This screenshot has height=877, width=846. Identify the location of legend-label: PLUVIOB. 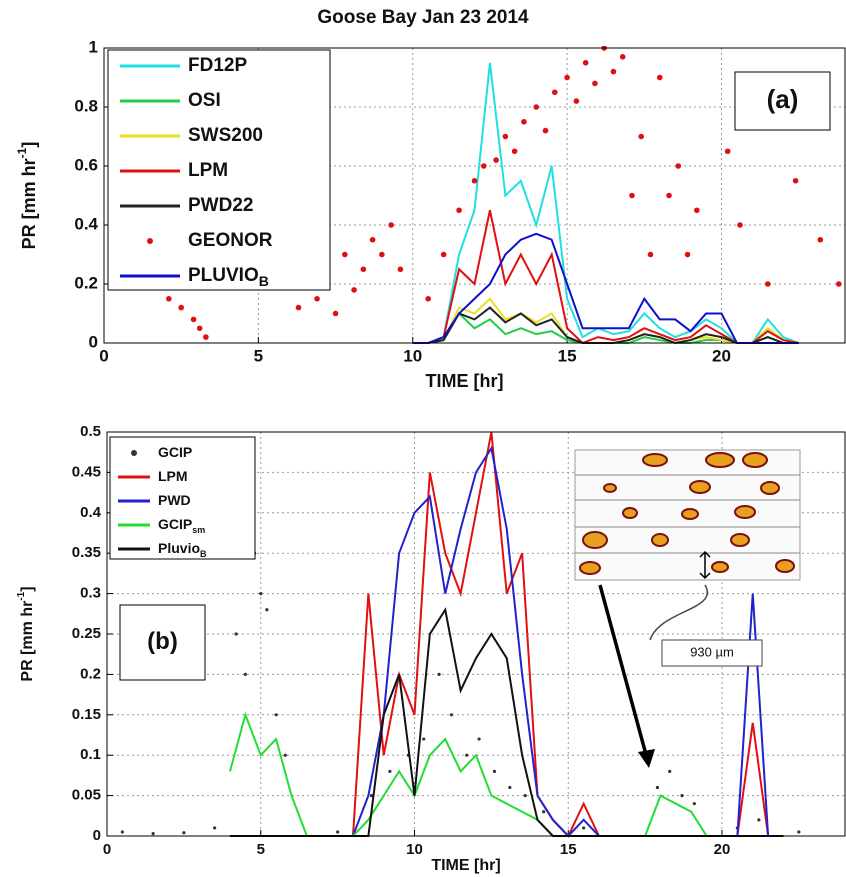
(228, 277).